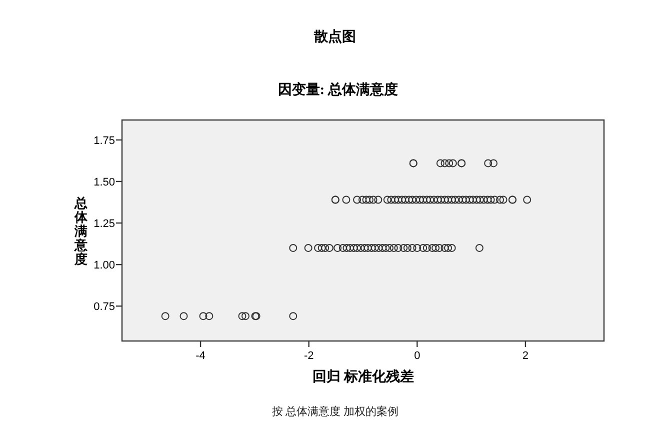  Describe the element at coordinates (363, 377) in the screenshot. I see `x-axis-title: 回归 标准化残差` at that location.